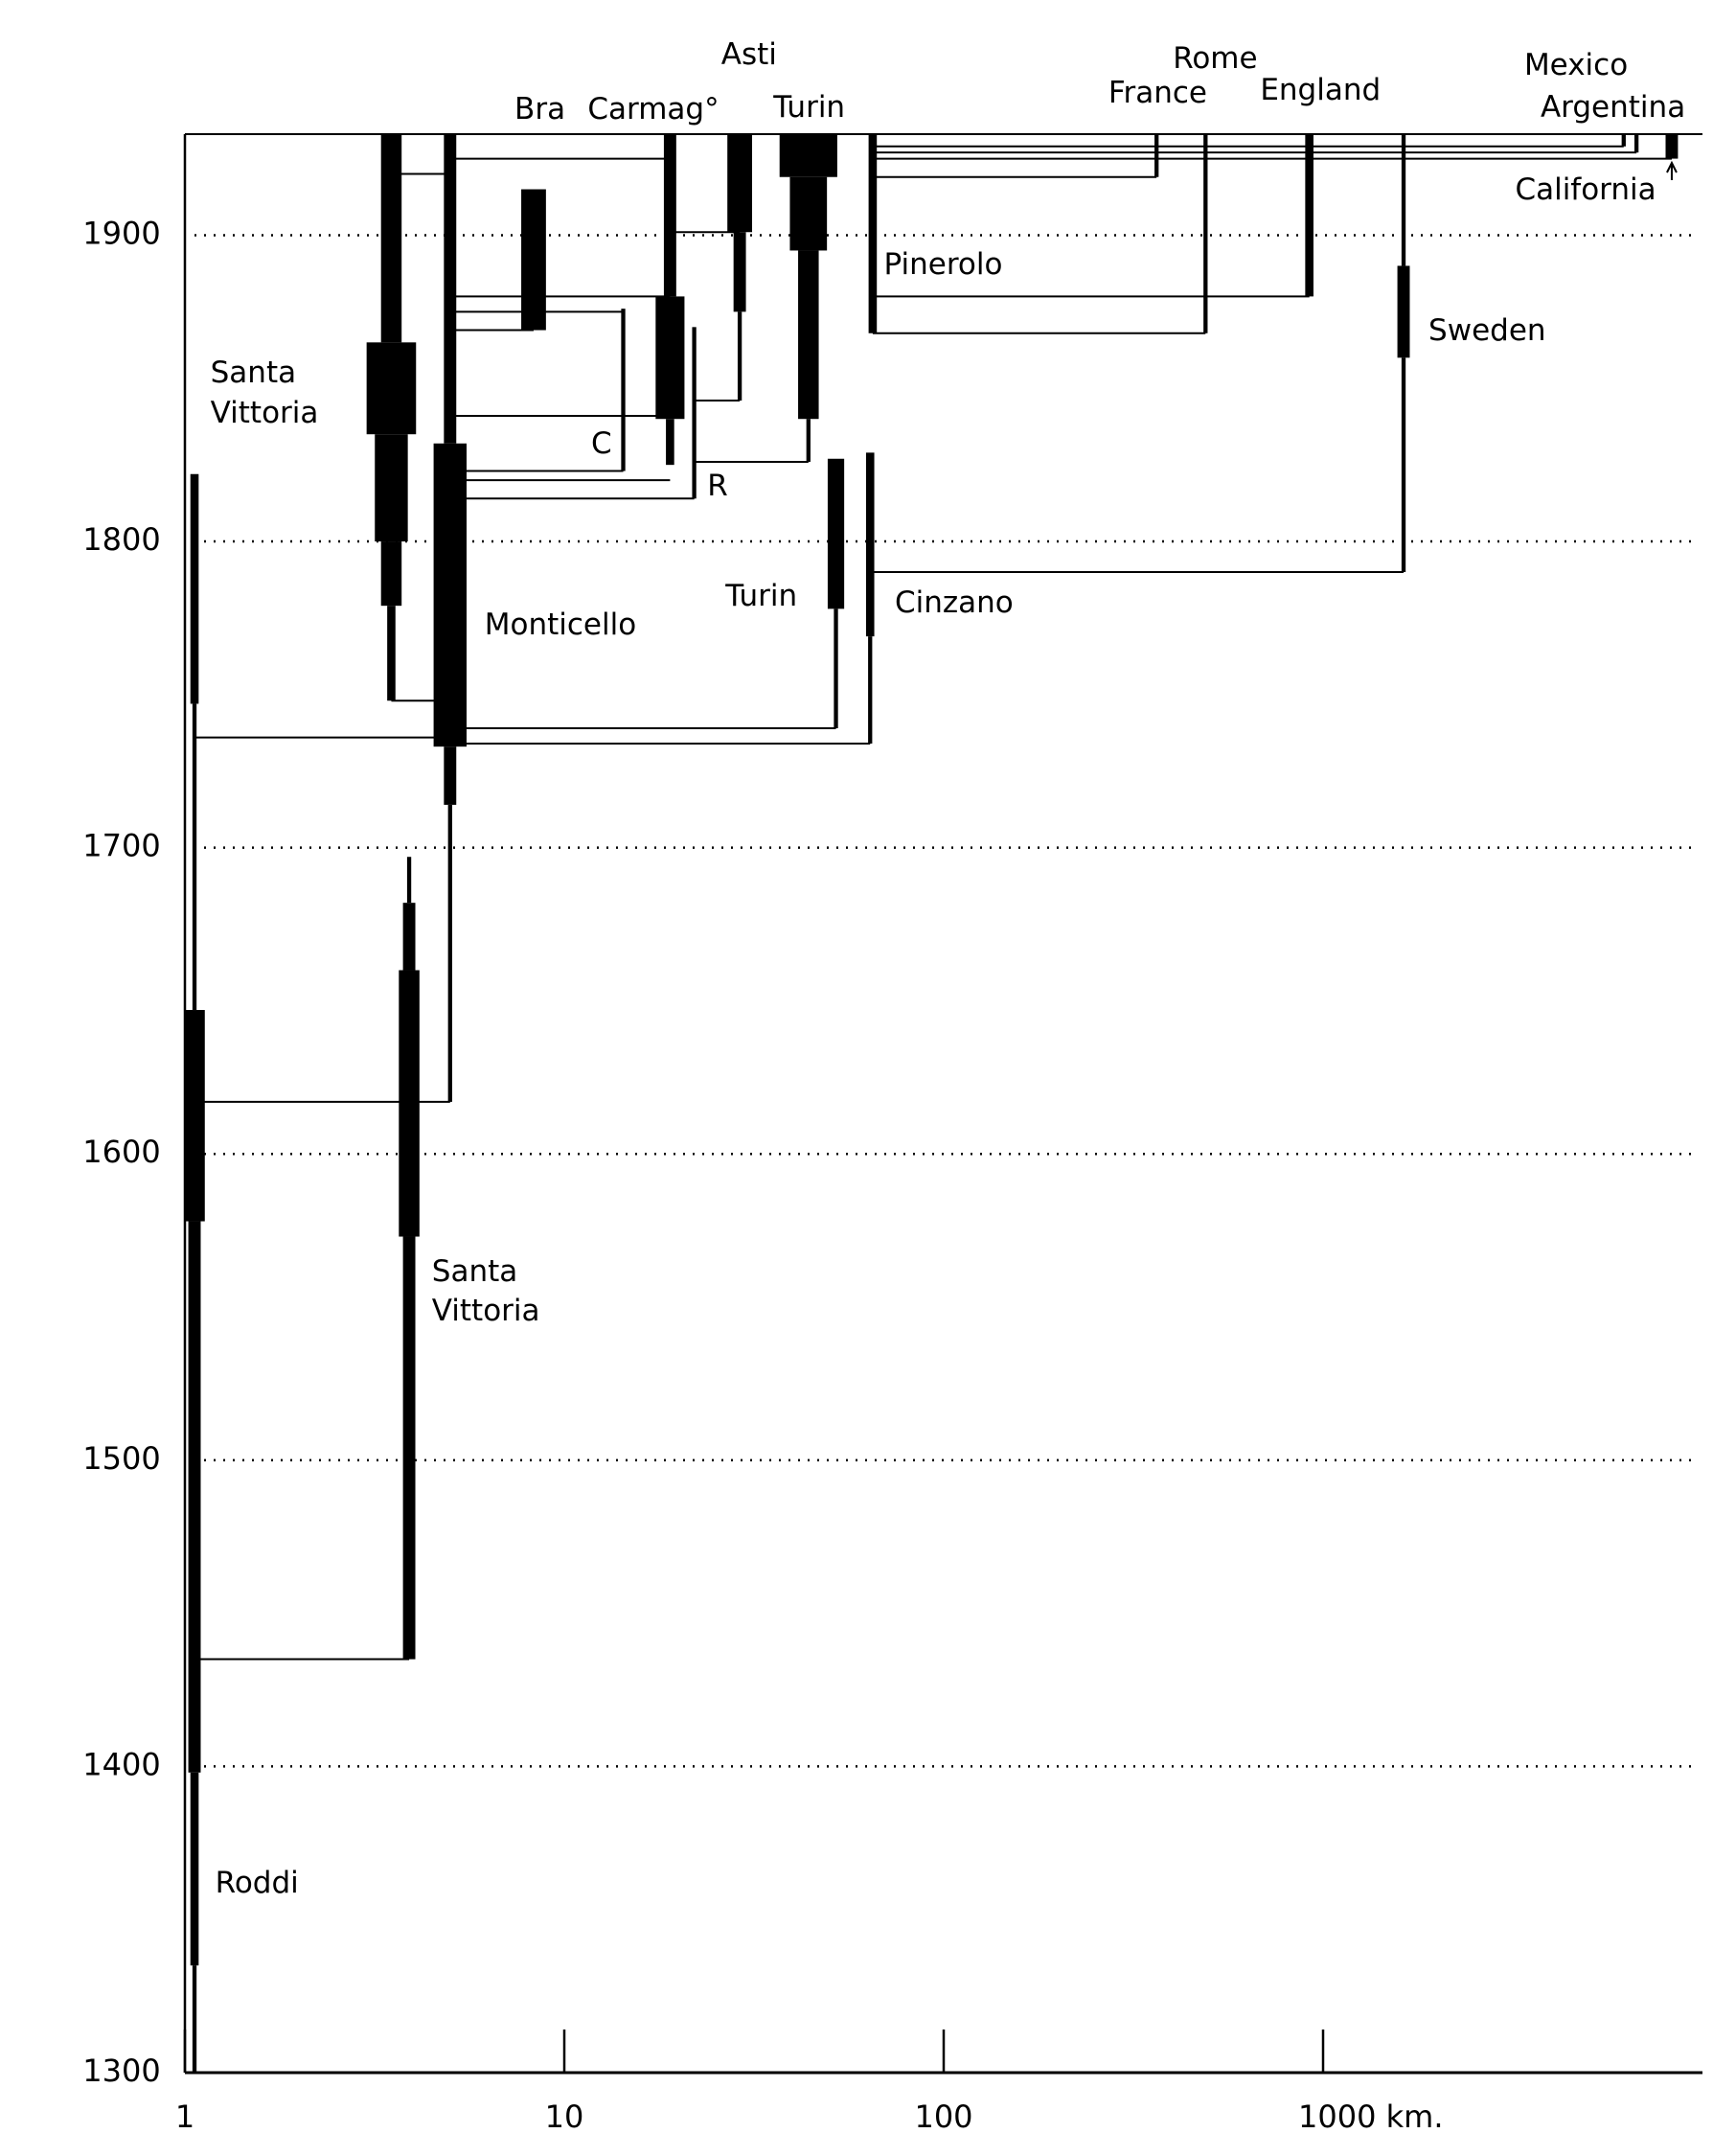 The image size is (1736, 2156). What do you see at coordinates (943, 2117) in the screenshot?
I see `x-tick-label: 100` at bounding box center [943, 2117].